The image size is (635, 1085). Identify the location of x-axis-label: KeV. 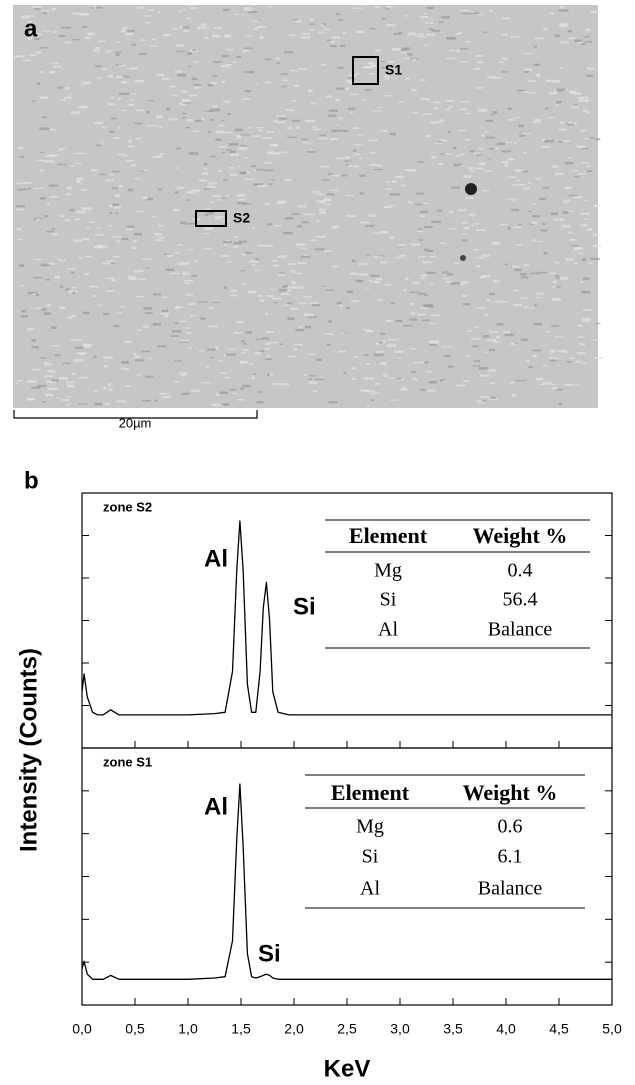
(347, 1068).